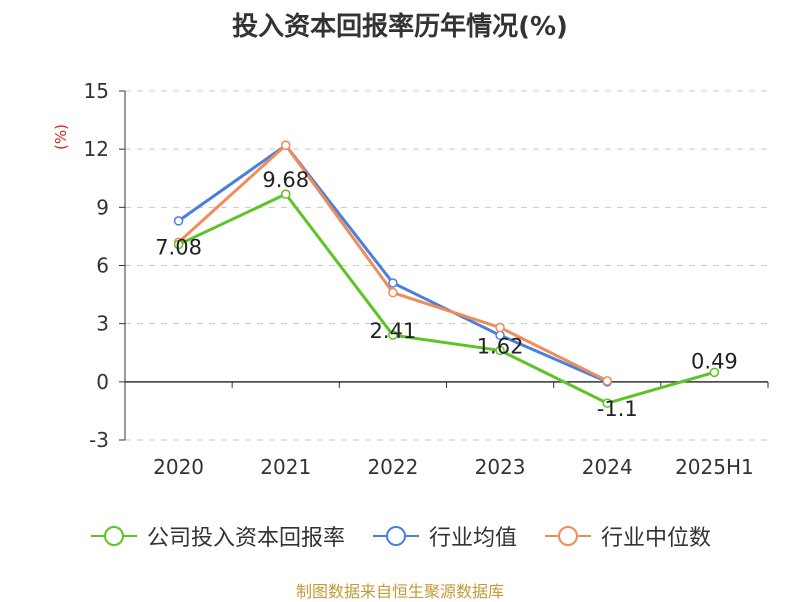 The height and width of the screenshot is (602, 800). I want to click on legend-item-company: 公司投入资本回报率, so click(217, 536).